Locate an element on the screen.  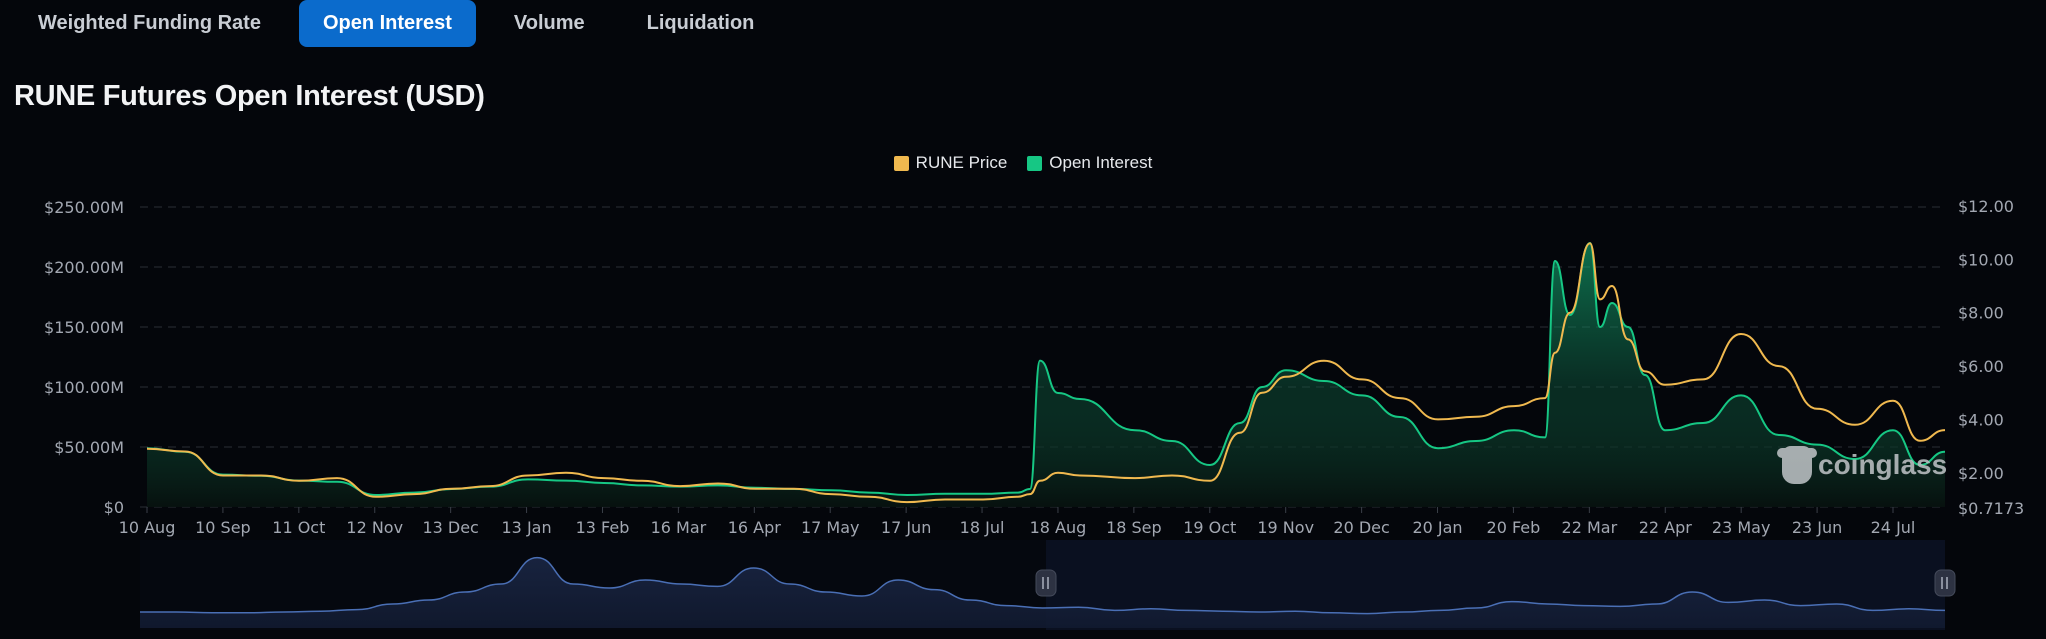
x-axis-tick: 13 Dec is located at coordinates (450, 527).